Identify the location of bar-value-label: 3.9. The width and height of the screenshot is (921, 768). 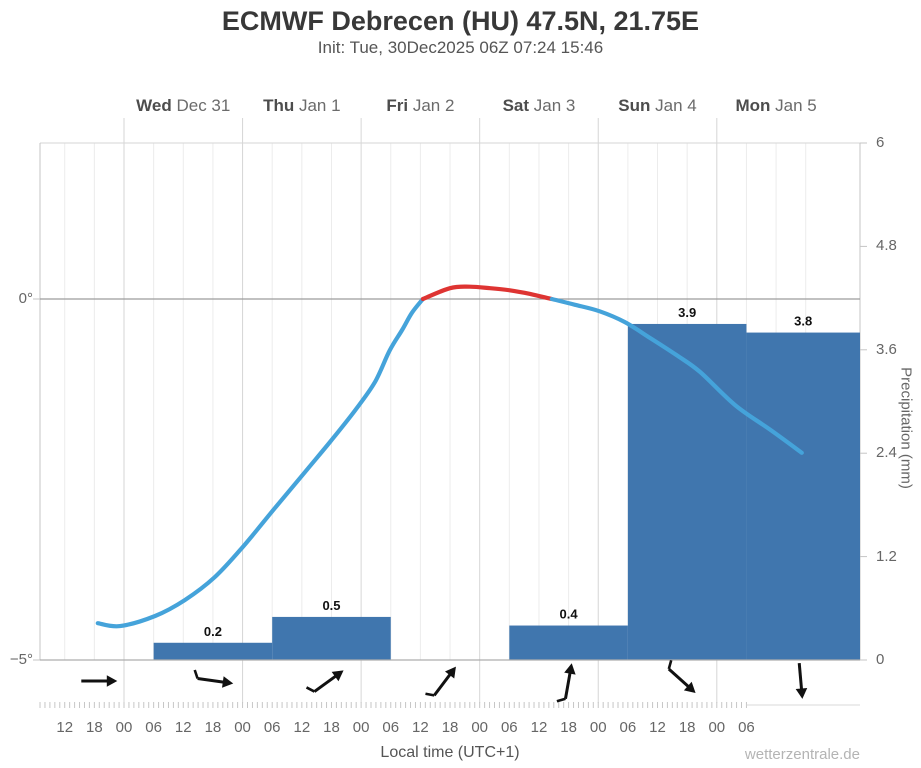
(687, 312).